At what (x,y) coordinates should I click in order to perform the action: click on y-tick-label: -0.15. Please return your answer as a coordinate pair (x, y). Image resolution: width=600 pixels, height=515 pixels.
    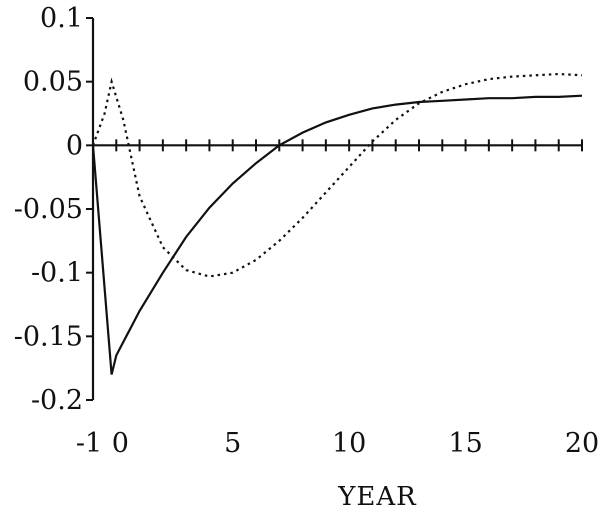
    Looking at the image, I should click on (48, 336).